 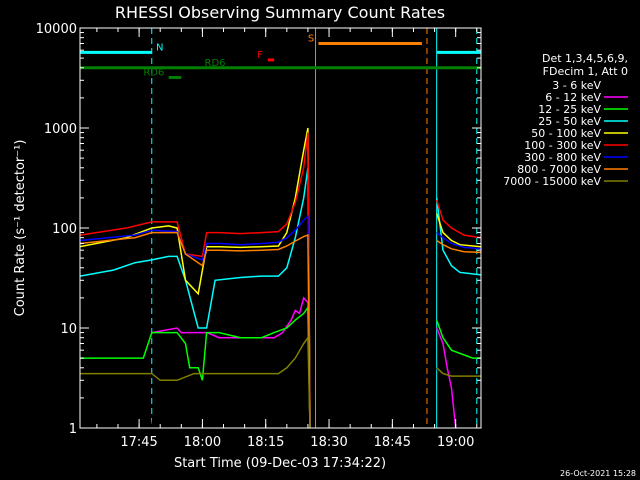 What do you see at coordinates (60, 129) in the screenshot?
I see `y-tick-label: 1000` at bounding box center [60, 129].